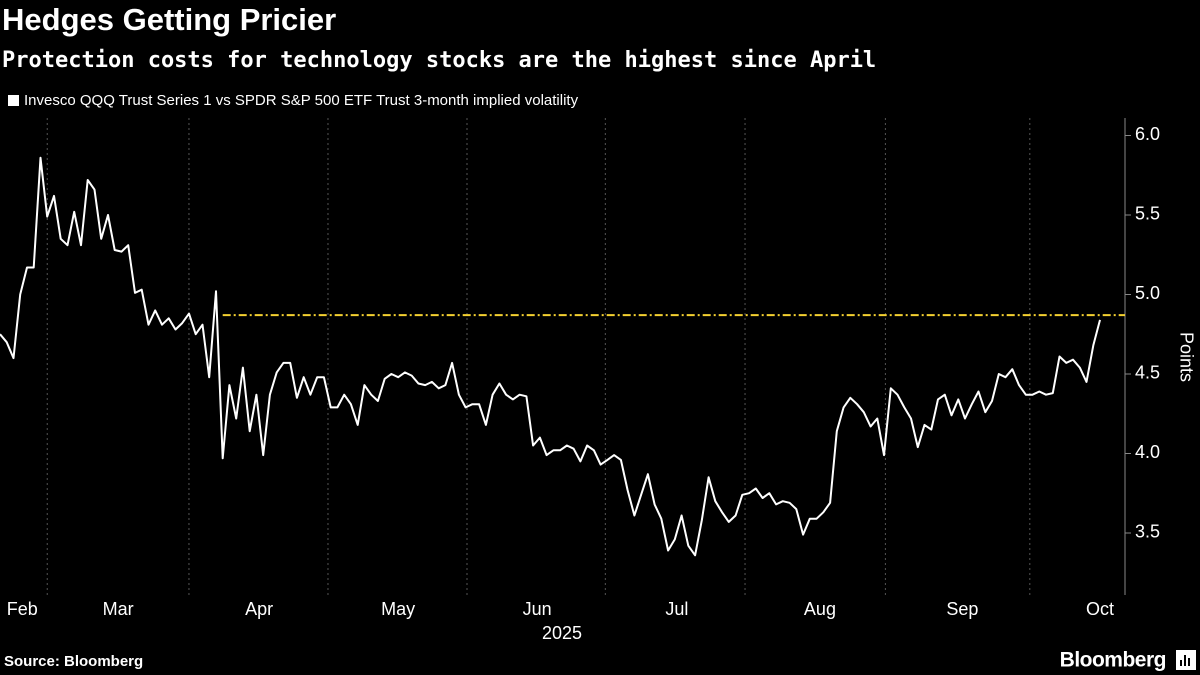  Describe the element at coordinates (1147, 293) in the screenshot. I see `y-tick-label: 5.0` at that location.